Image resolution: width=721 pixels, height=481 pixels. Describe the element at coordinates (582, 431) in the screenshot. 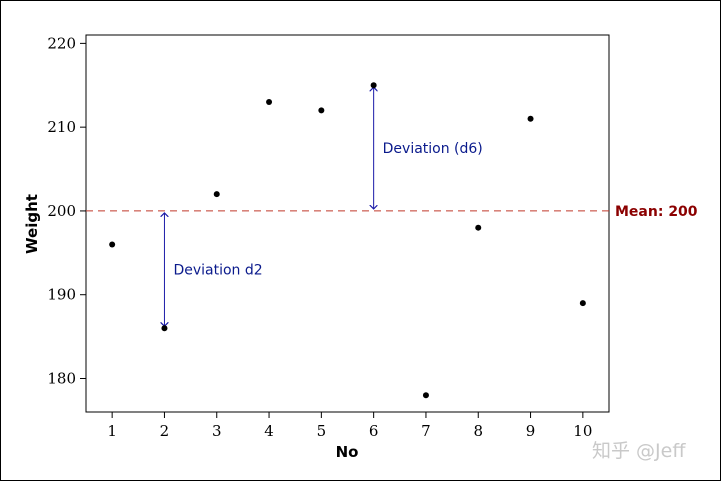

I see `x-tick-label: 10` at that location.